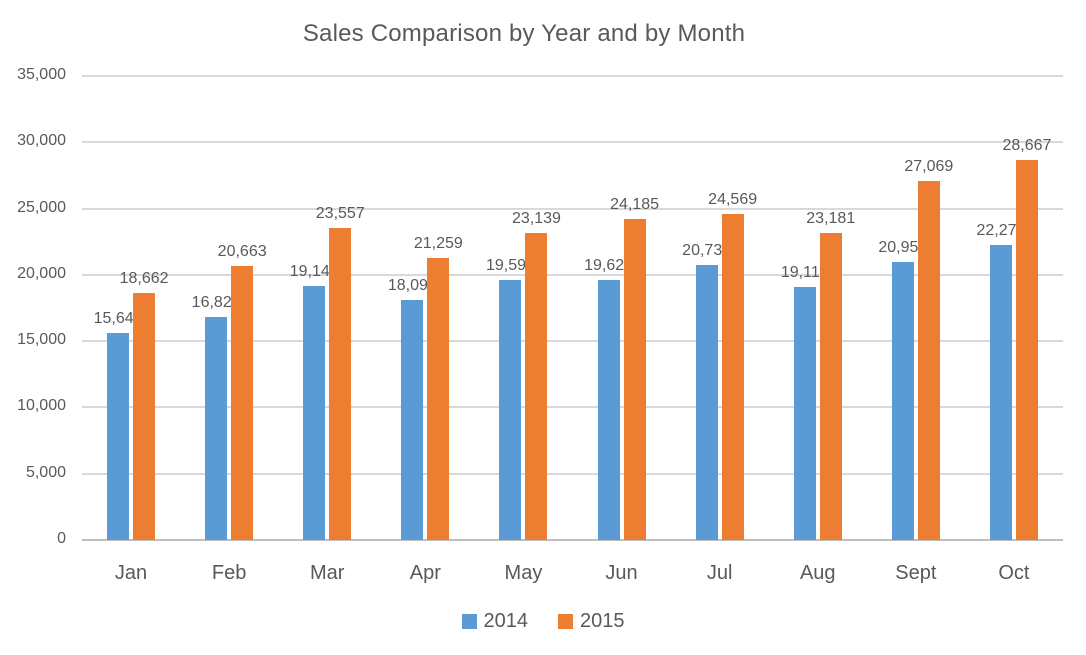  I want to click on bar-2014-jan, so click(118, 436).